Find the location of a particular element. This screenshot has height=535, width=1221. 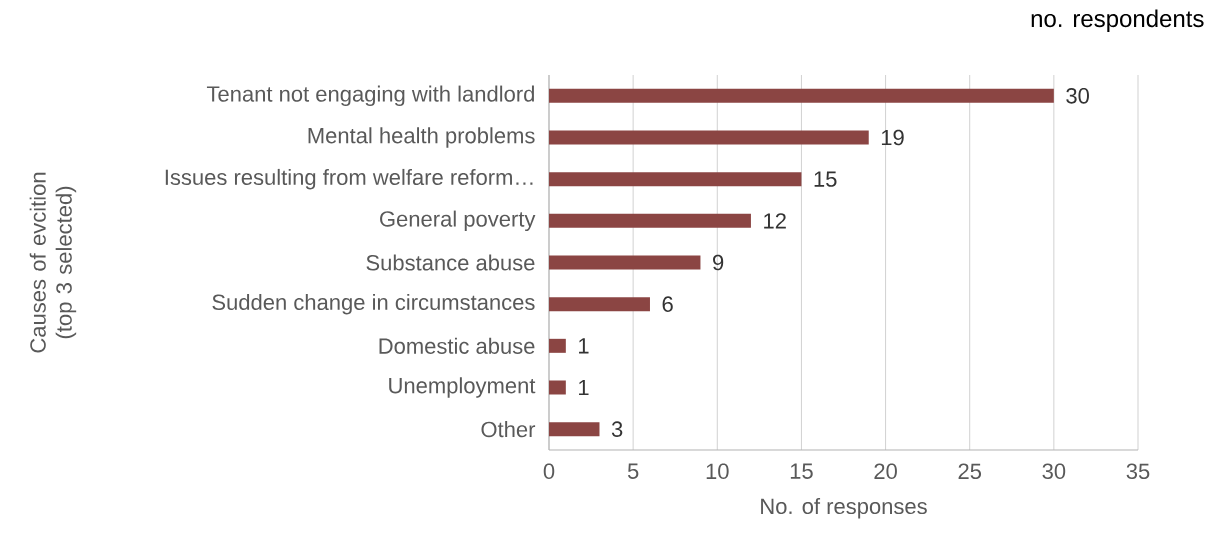

y-tick-label: Substance abuse is located at coordinates (450, 262).